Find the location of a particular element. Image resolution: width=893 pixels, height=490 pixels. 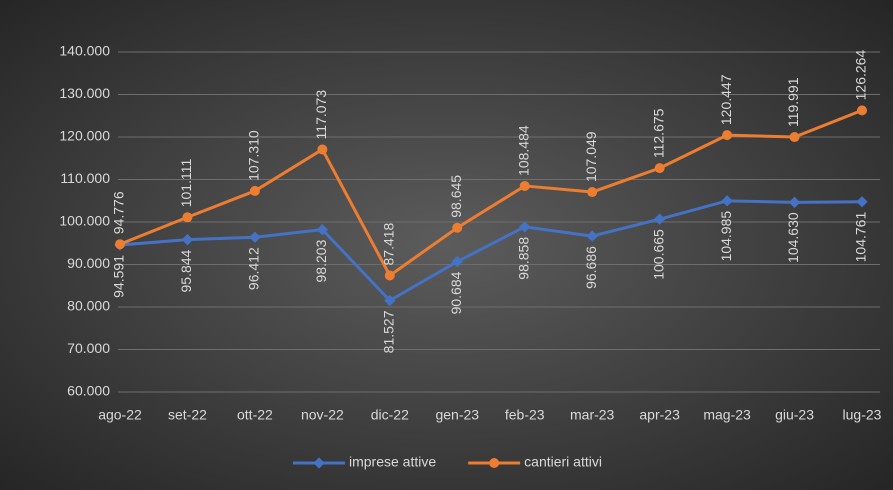

data-label: 98.203 is located at coordinates (321, 260).